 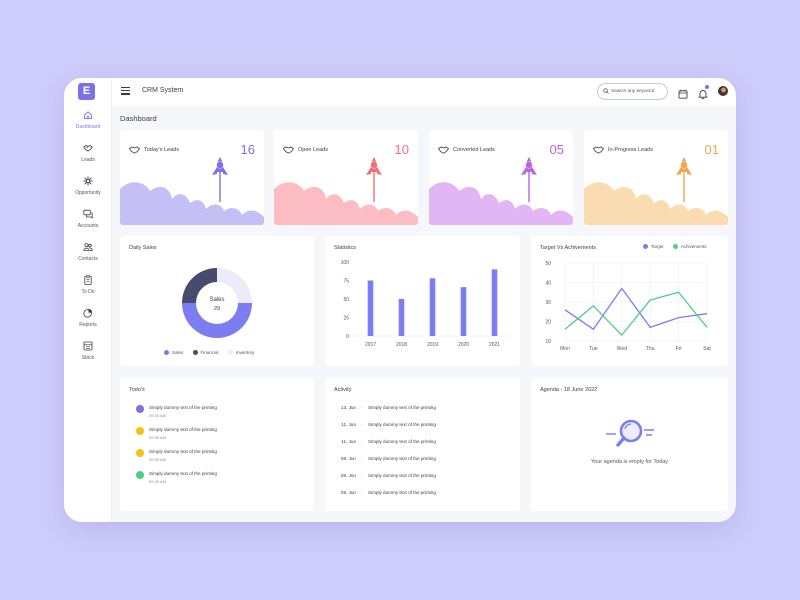 What do you see at coordinates (593, 349) in the screenshot?
I see `x-tick-label: Tue` at bounding box center [593, 349].